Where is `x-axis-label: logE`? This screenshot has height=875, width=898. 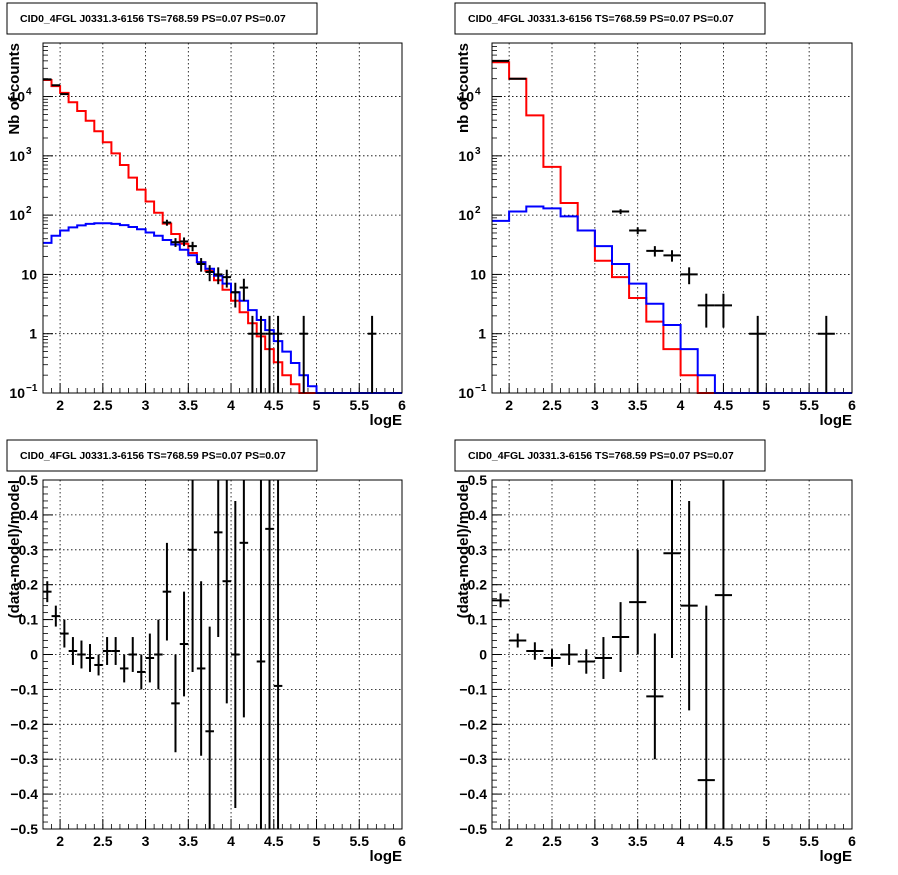 x-axis-label: logE is located at coordinates (386, 856).